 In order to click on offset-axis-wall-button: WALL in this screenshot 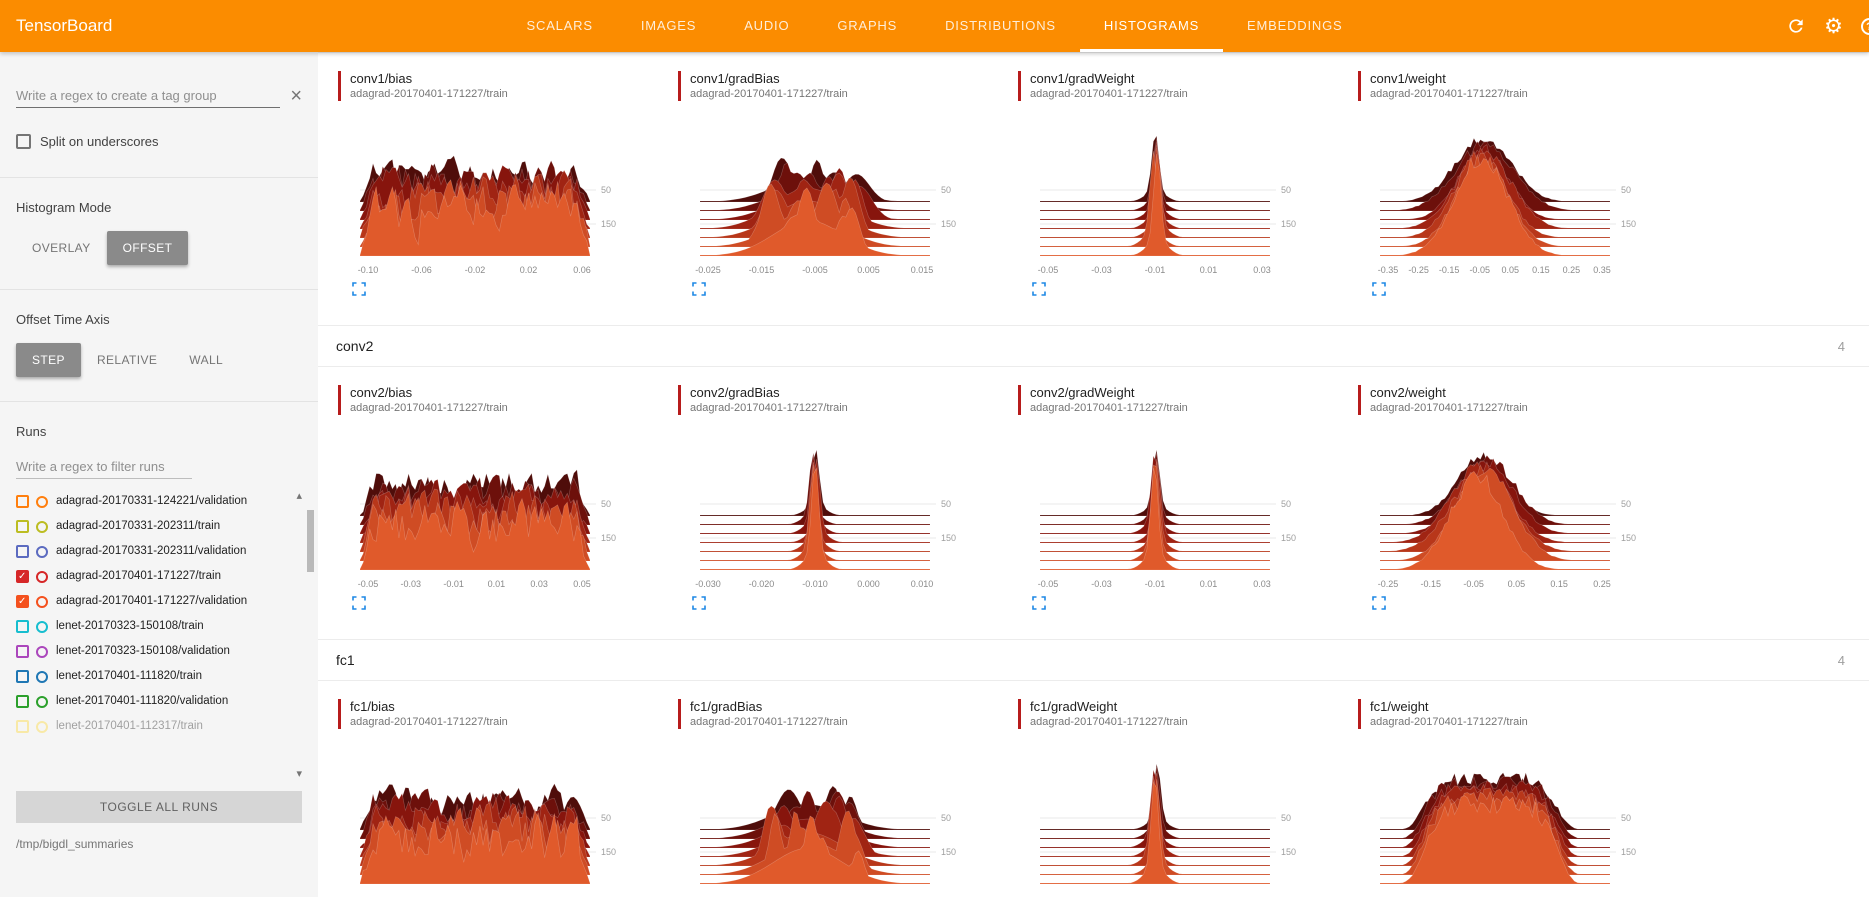, I will do `click(206, 360)`.